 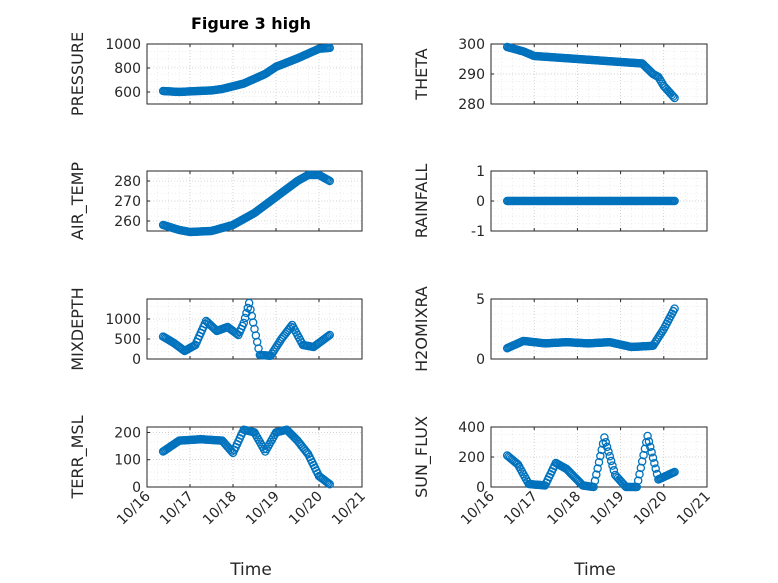 I want to click on x-axis-label-left: Time, so click(x=250, y=570).